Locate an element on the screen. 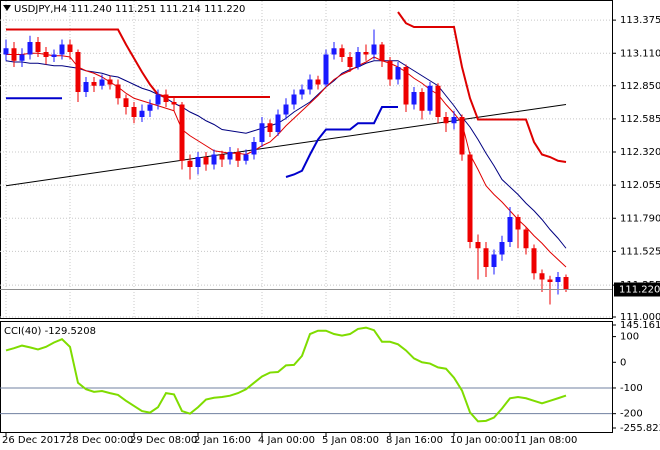 The width and height of the screenshot is (660, 450). cci-title: CCI(40) -129.5208 is located at coordinates (50, 331).